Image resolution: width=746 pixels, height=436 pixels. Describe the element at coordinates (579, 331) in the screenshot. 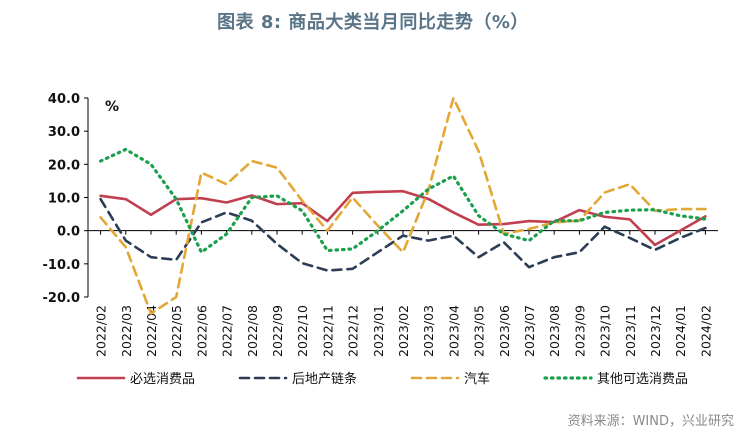

I see `x-tick-label: 2023/09` at that location.